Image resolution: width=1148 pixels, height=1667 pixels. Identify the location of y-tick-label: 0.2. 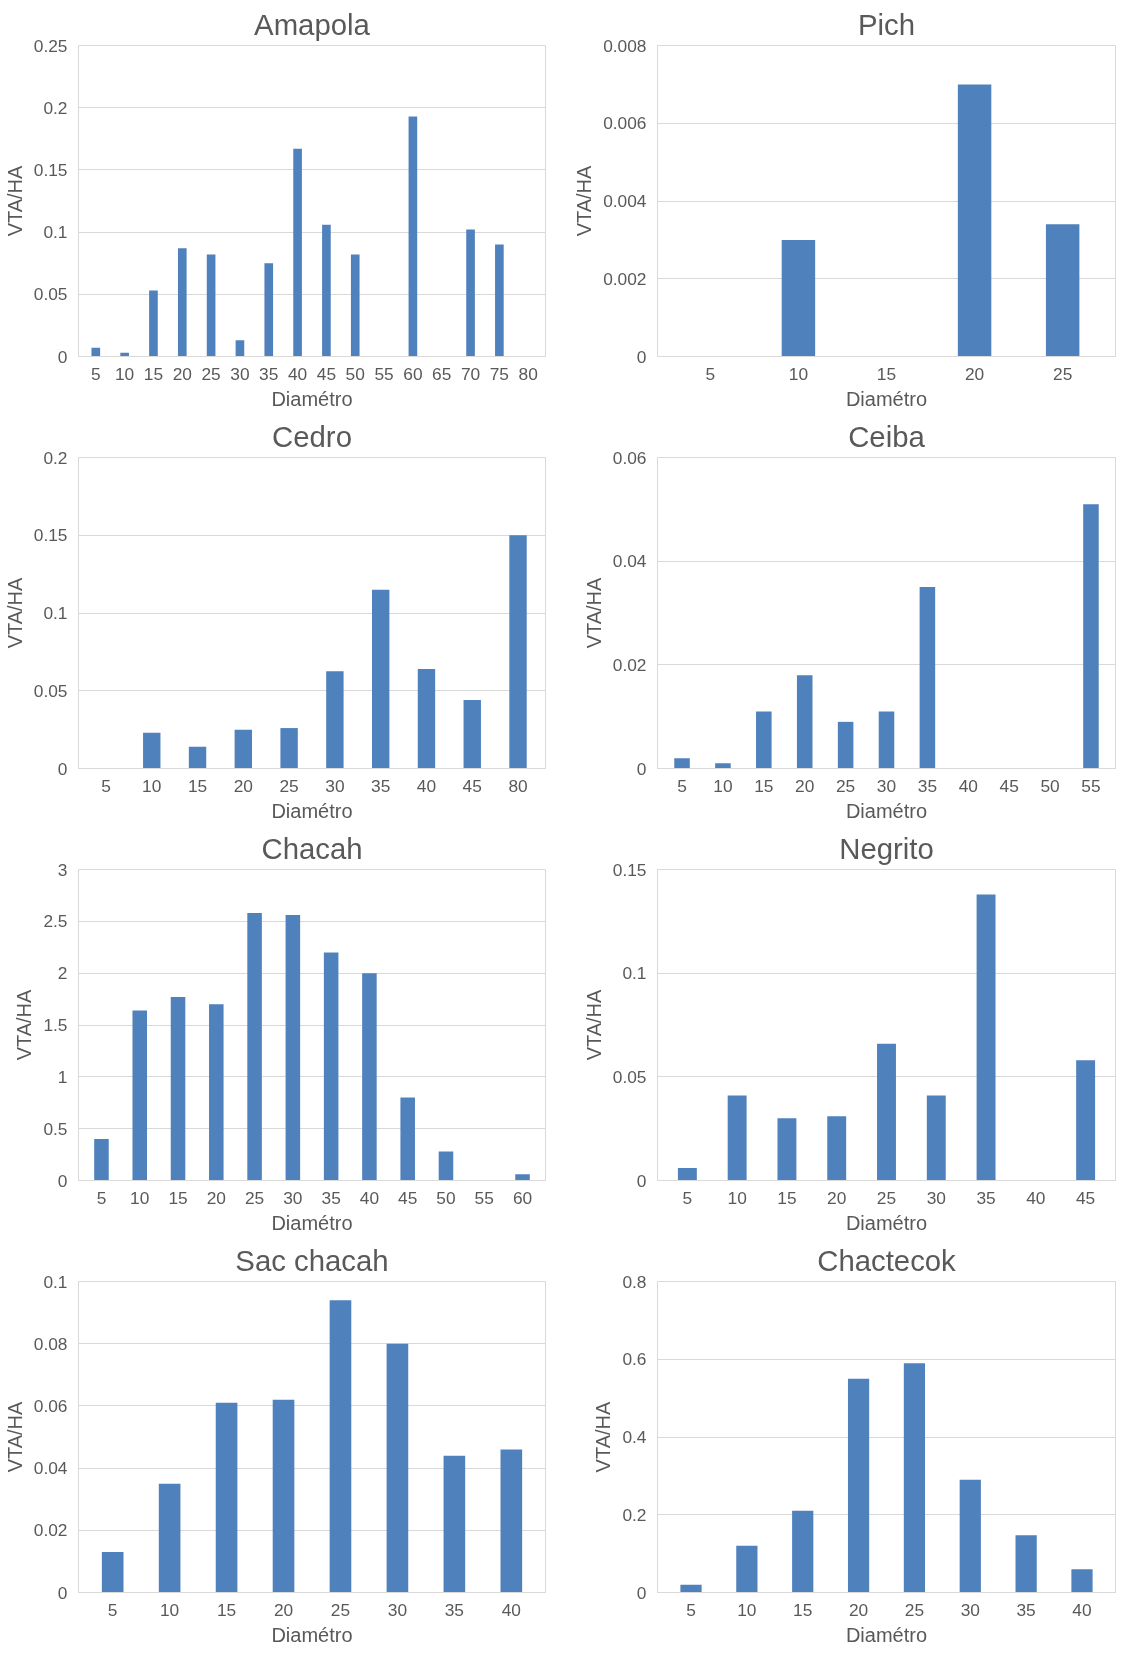
(55, 457).